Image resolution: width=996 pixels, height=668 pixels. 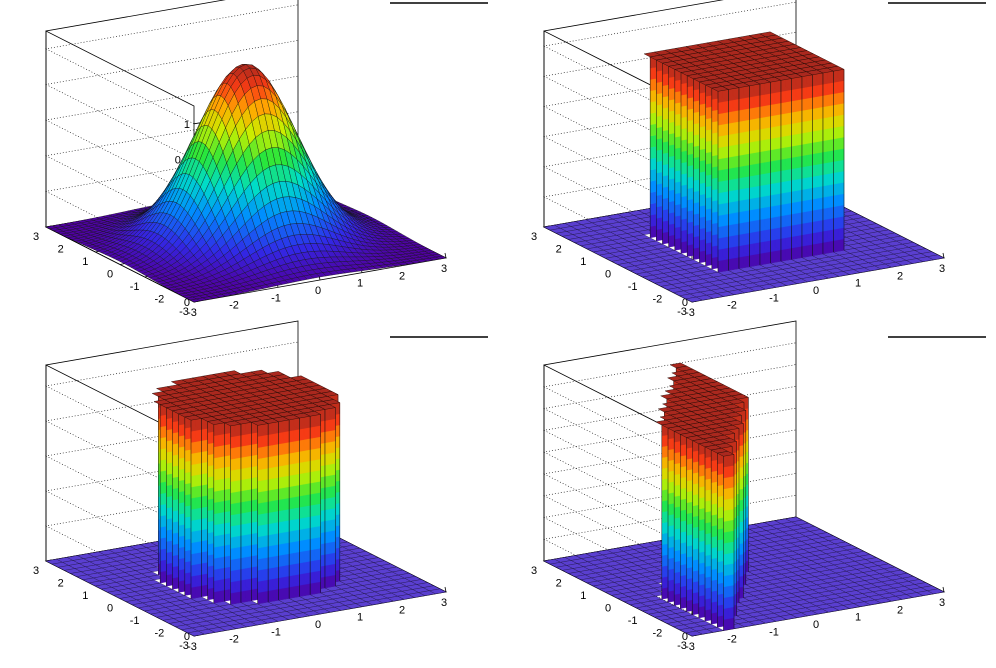 I want to click on z-tick-label: 0, so click(x=187, y=303).